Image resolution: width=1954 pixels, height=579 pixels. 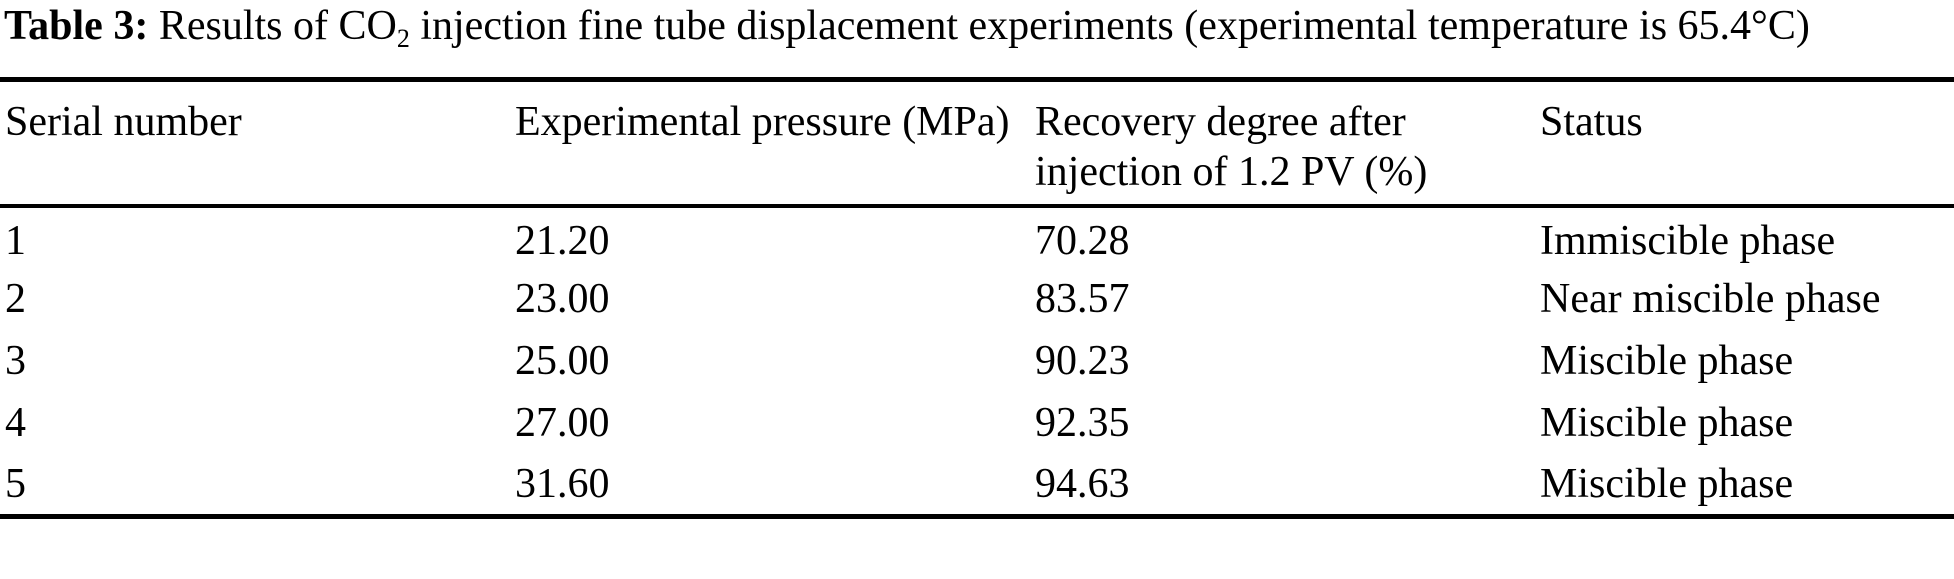 What do you see at coordinates (15, 241) in the screenshot?
I see `cell-serial: 1` at bounding box center [15, 241].